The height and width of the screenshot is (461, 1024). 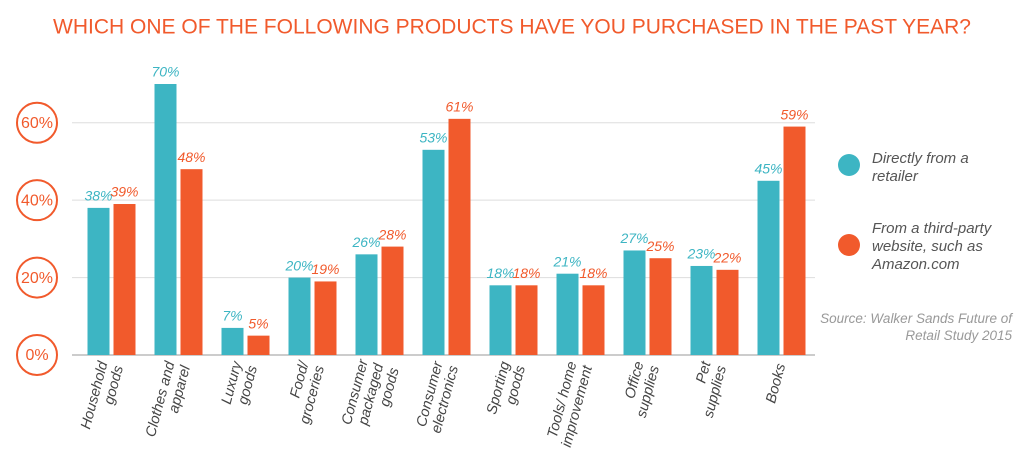 I want to click on x-tick-label-group: Food/groceries, so click(x=304, y=392).